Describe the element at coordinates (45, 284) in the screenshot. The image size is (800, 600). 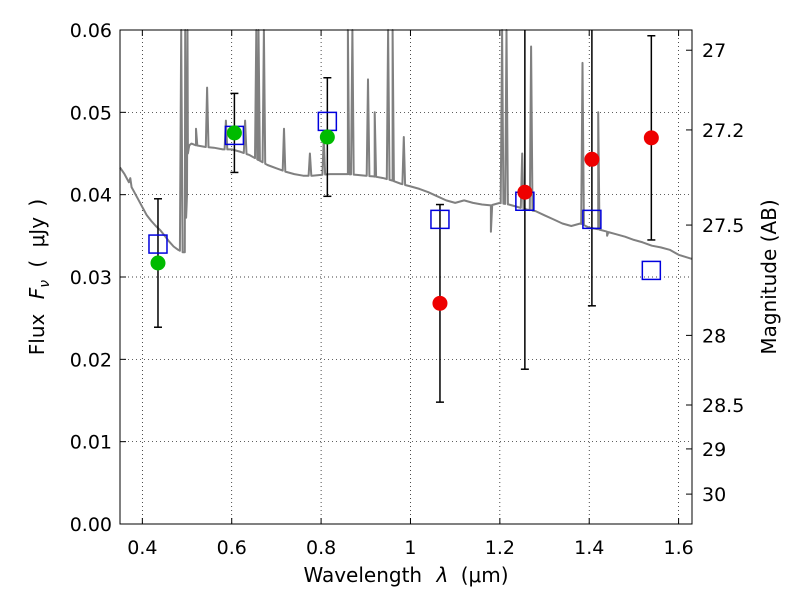
I see `y-axis-label-subscript: ν` at that location.